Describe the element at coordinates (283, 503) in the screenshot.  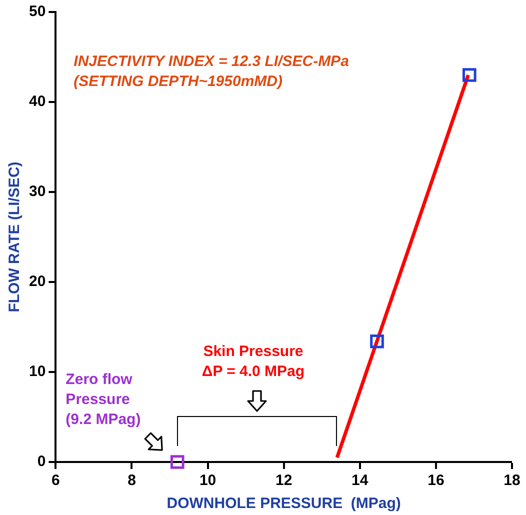
I see `x-axis-title: DOWNHOLE PRESSURE (MPag)` at that location.